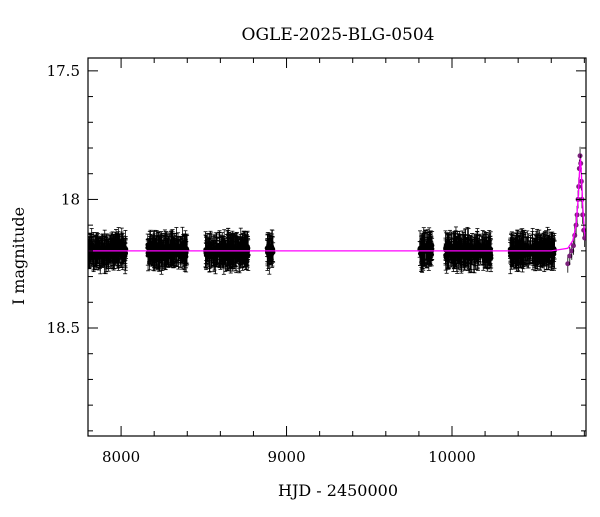  What do you see at coordinates (286, 457) in the screenshot?
I see `x-tick-label: 9000` at bounding box center [286, 457].